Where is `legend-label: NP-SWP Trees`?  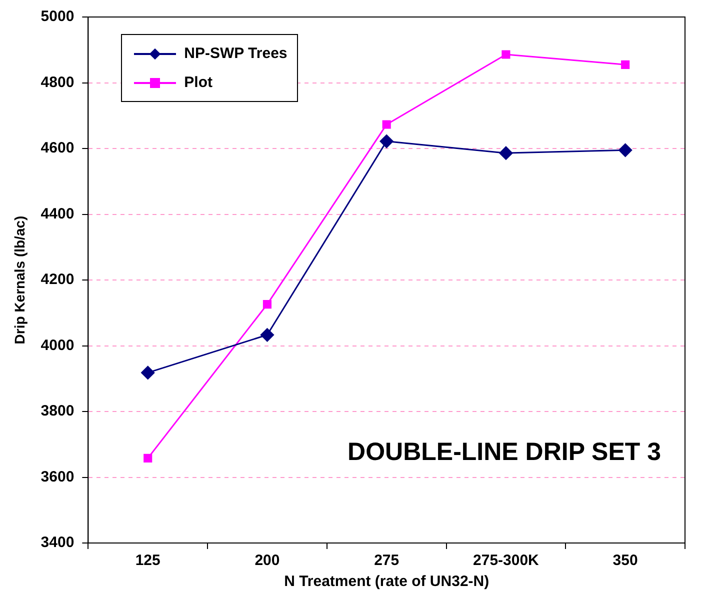
legend-label: NP-SWP Trees is located at coordinates (236, 53).